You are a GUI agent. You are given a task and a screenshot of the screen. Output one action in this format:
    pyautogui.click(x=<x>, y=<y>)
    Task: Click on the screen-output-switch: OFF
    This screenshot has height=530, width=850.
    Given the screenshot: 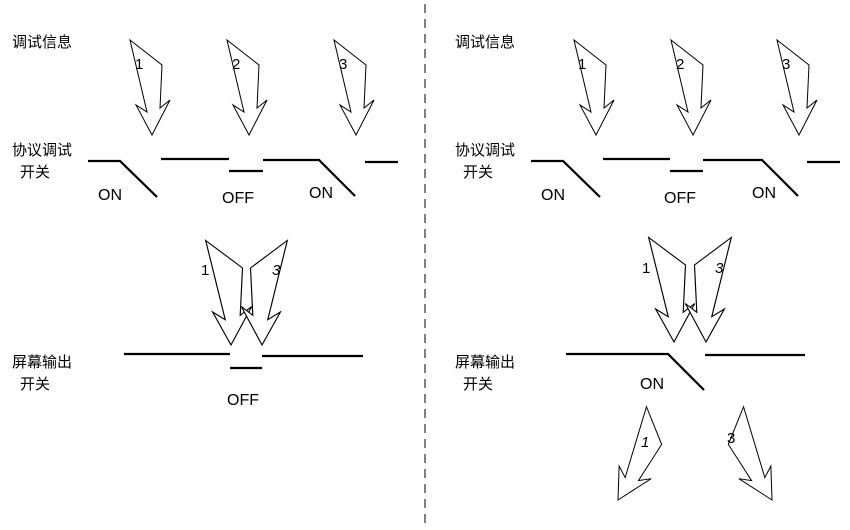 What is the action you would take?
    pyautogui.click(x=243, y=380)
    